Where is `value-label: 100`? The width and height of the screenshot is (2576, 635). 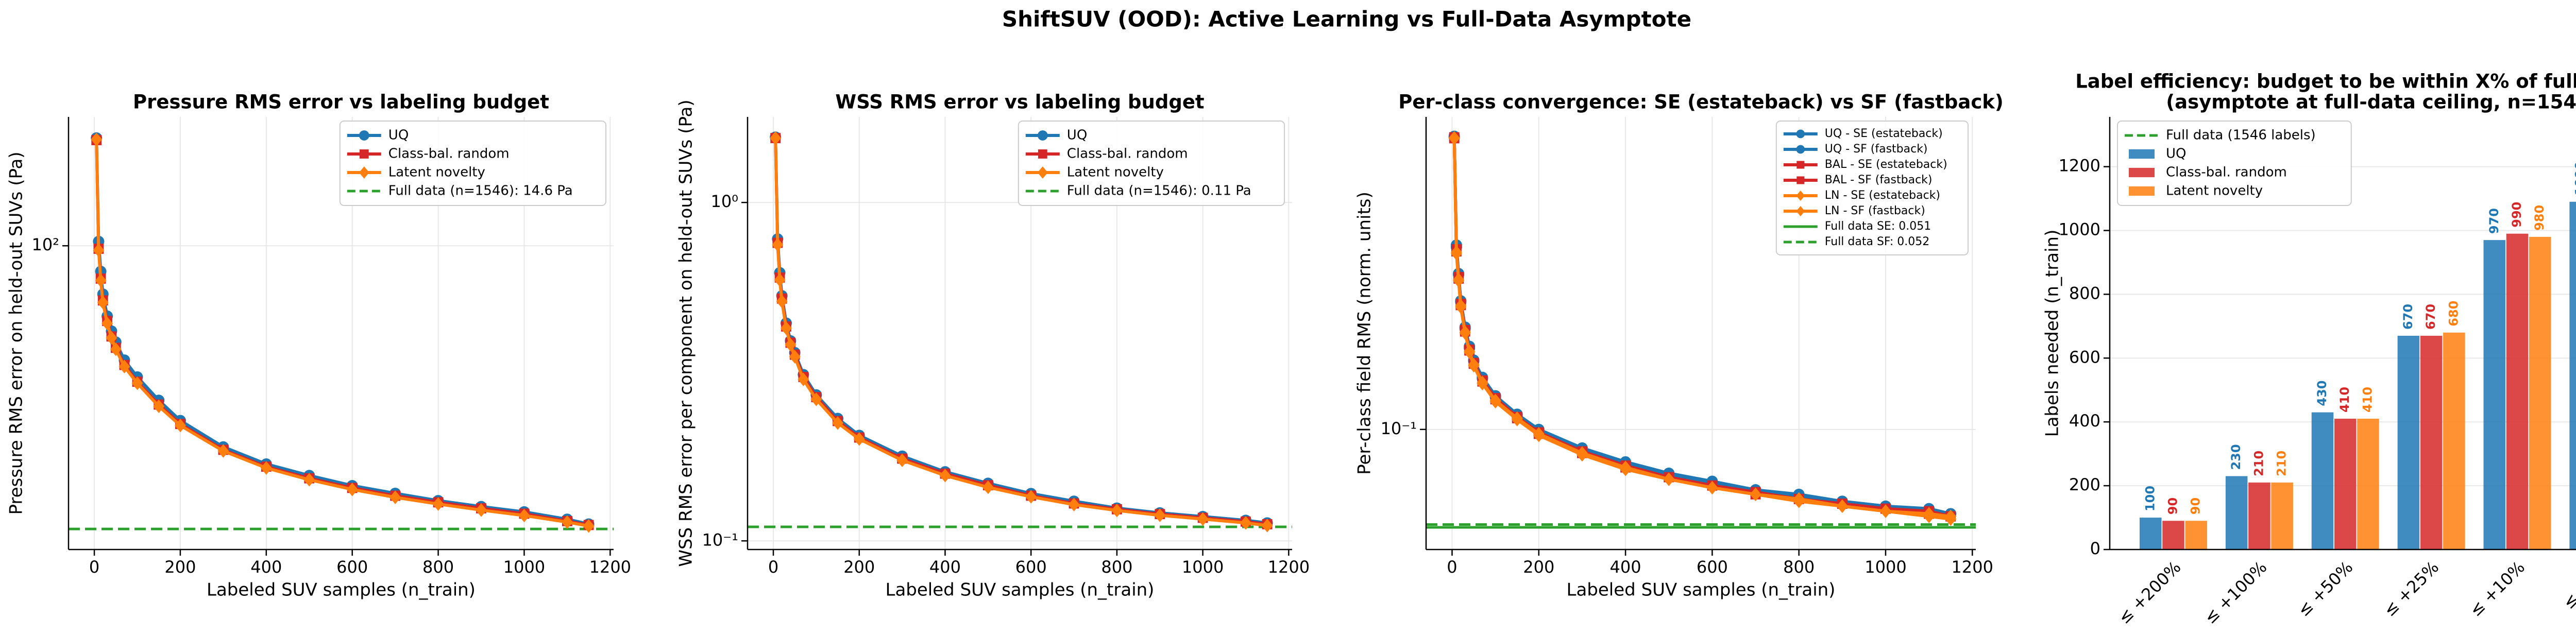
value-label: 100 is located at coordinates (2150, 498).